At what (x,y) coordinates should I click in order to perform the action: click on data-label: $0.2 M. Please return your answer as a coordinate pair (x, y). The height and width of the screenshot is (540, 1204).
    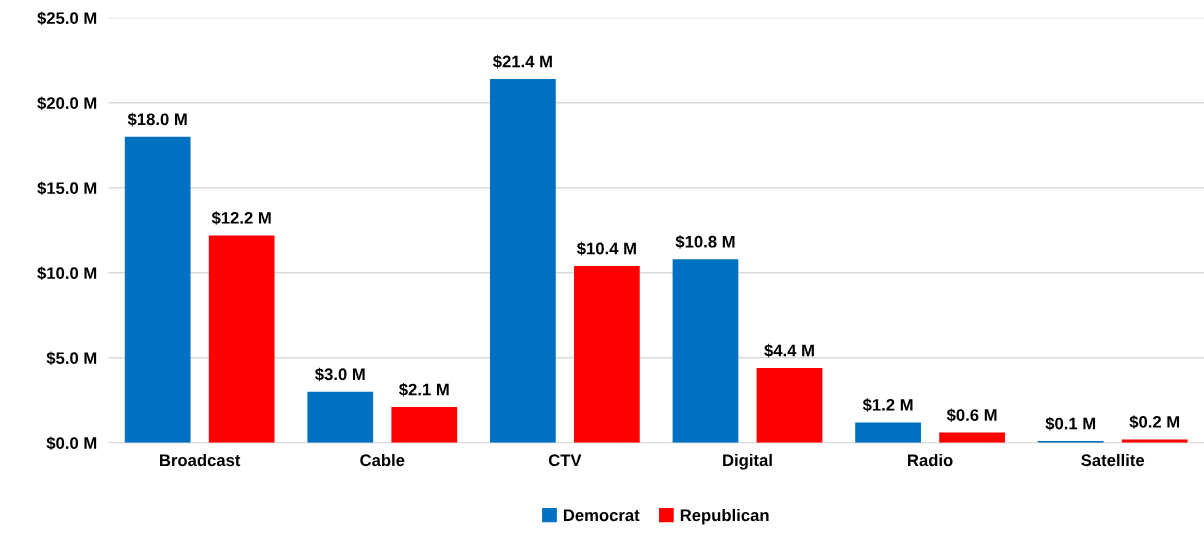
    Looking at the image, I should click on (1154, 422).